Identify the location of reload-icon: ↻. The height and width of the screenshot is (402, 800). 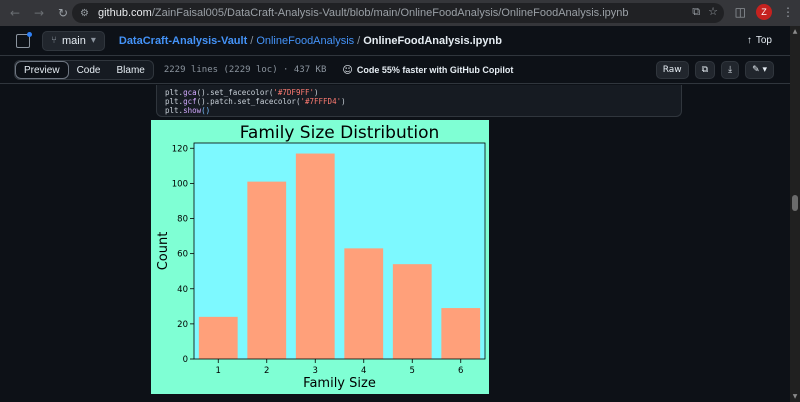
(63, 13).